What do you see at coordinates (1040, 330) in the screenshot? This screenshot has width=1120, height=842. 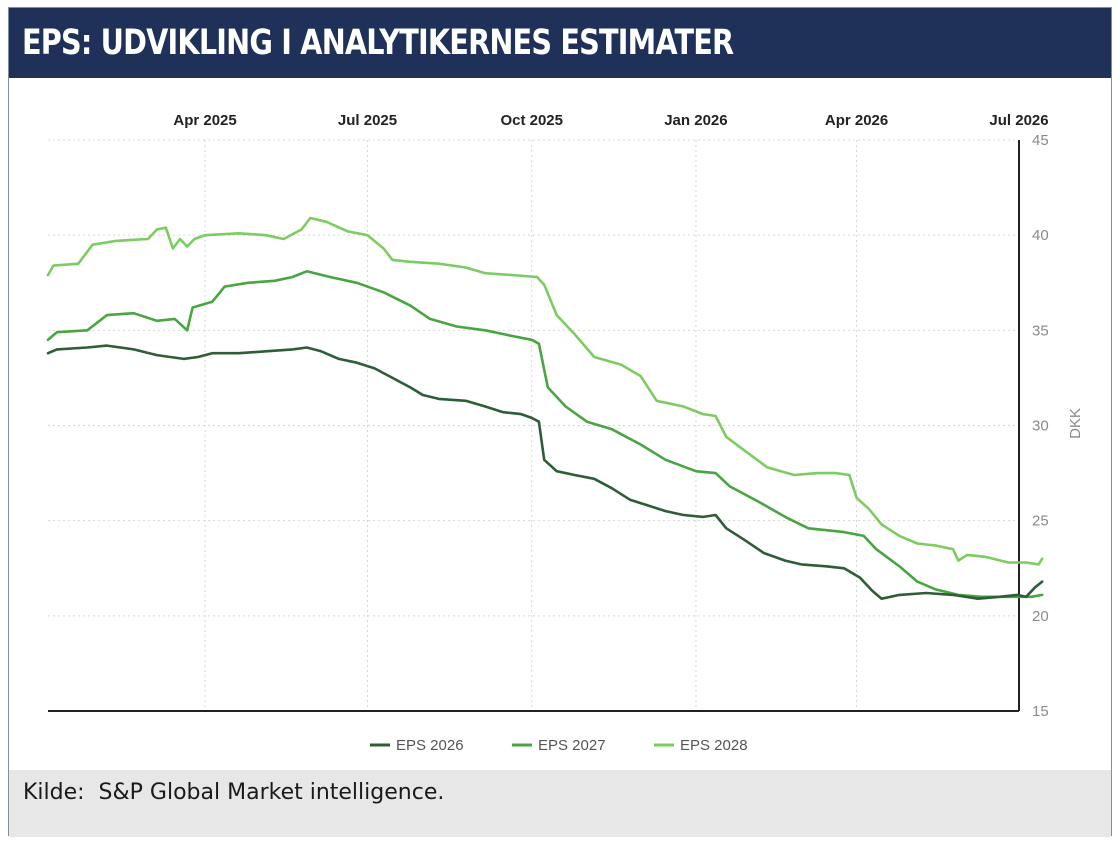 I see `y-tick-label: 35` at bounding box center [1040, 330].